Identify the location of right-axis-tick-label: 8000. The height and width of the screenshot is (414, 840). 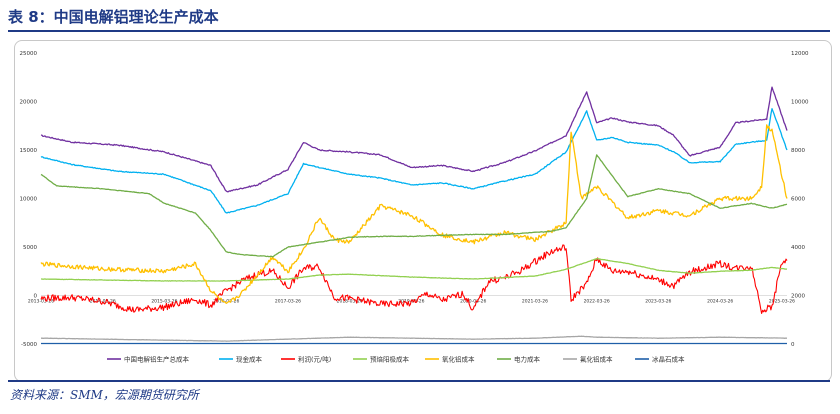
(798, 151).